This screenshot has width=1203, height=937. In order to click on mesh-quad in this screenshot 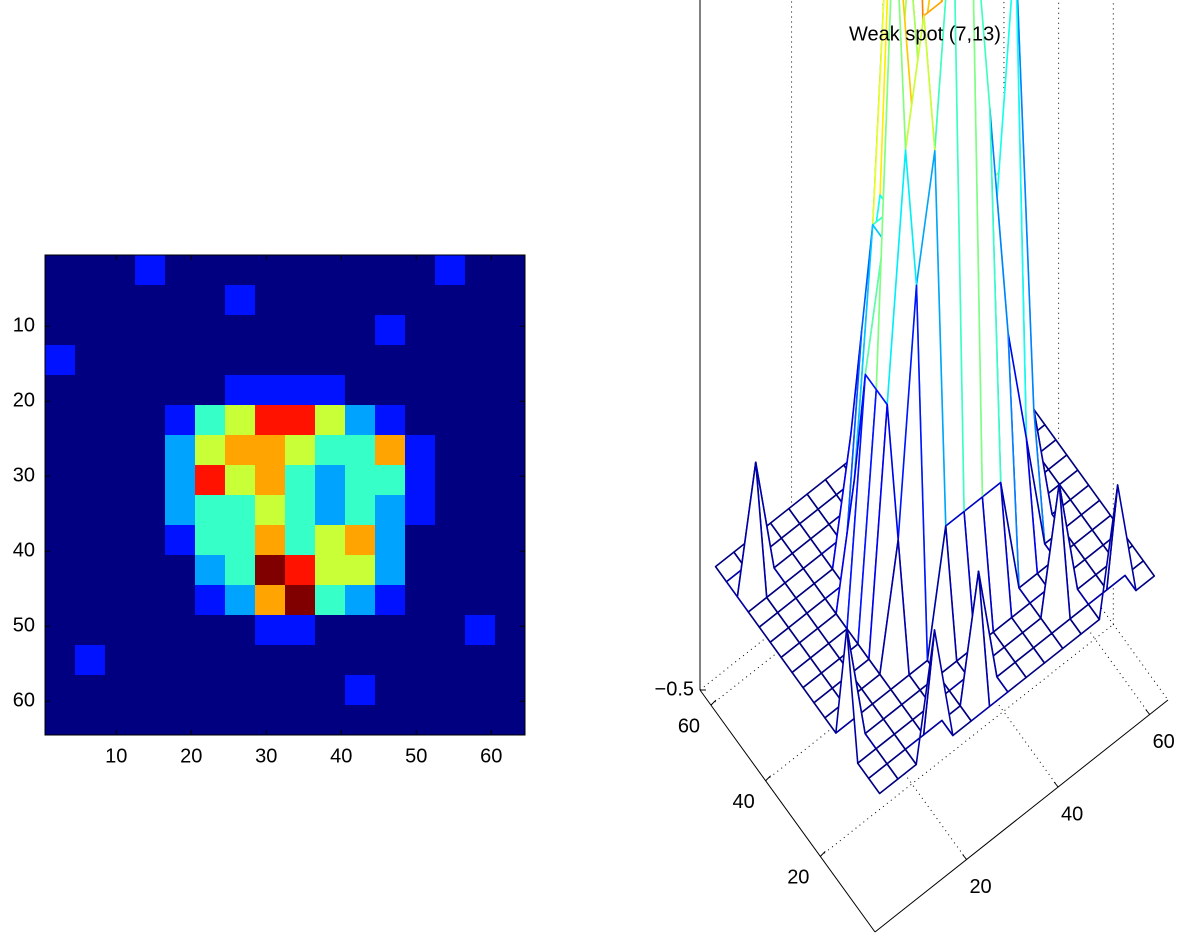, I will do `click(883, 779)`.